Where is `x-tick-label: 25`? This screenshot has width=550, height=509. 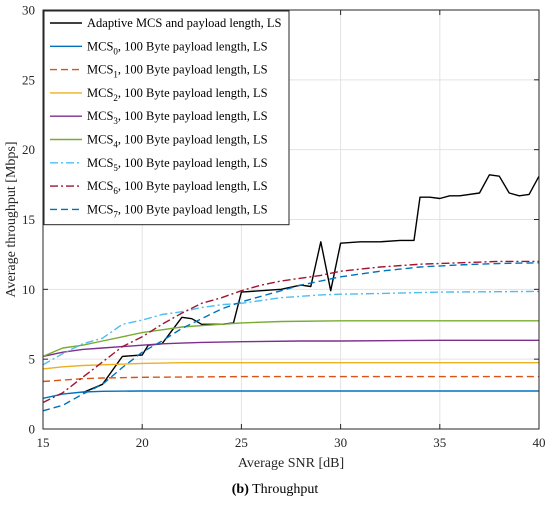 x-tick-label: 25 is located at coordinates (241, 442).